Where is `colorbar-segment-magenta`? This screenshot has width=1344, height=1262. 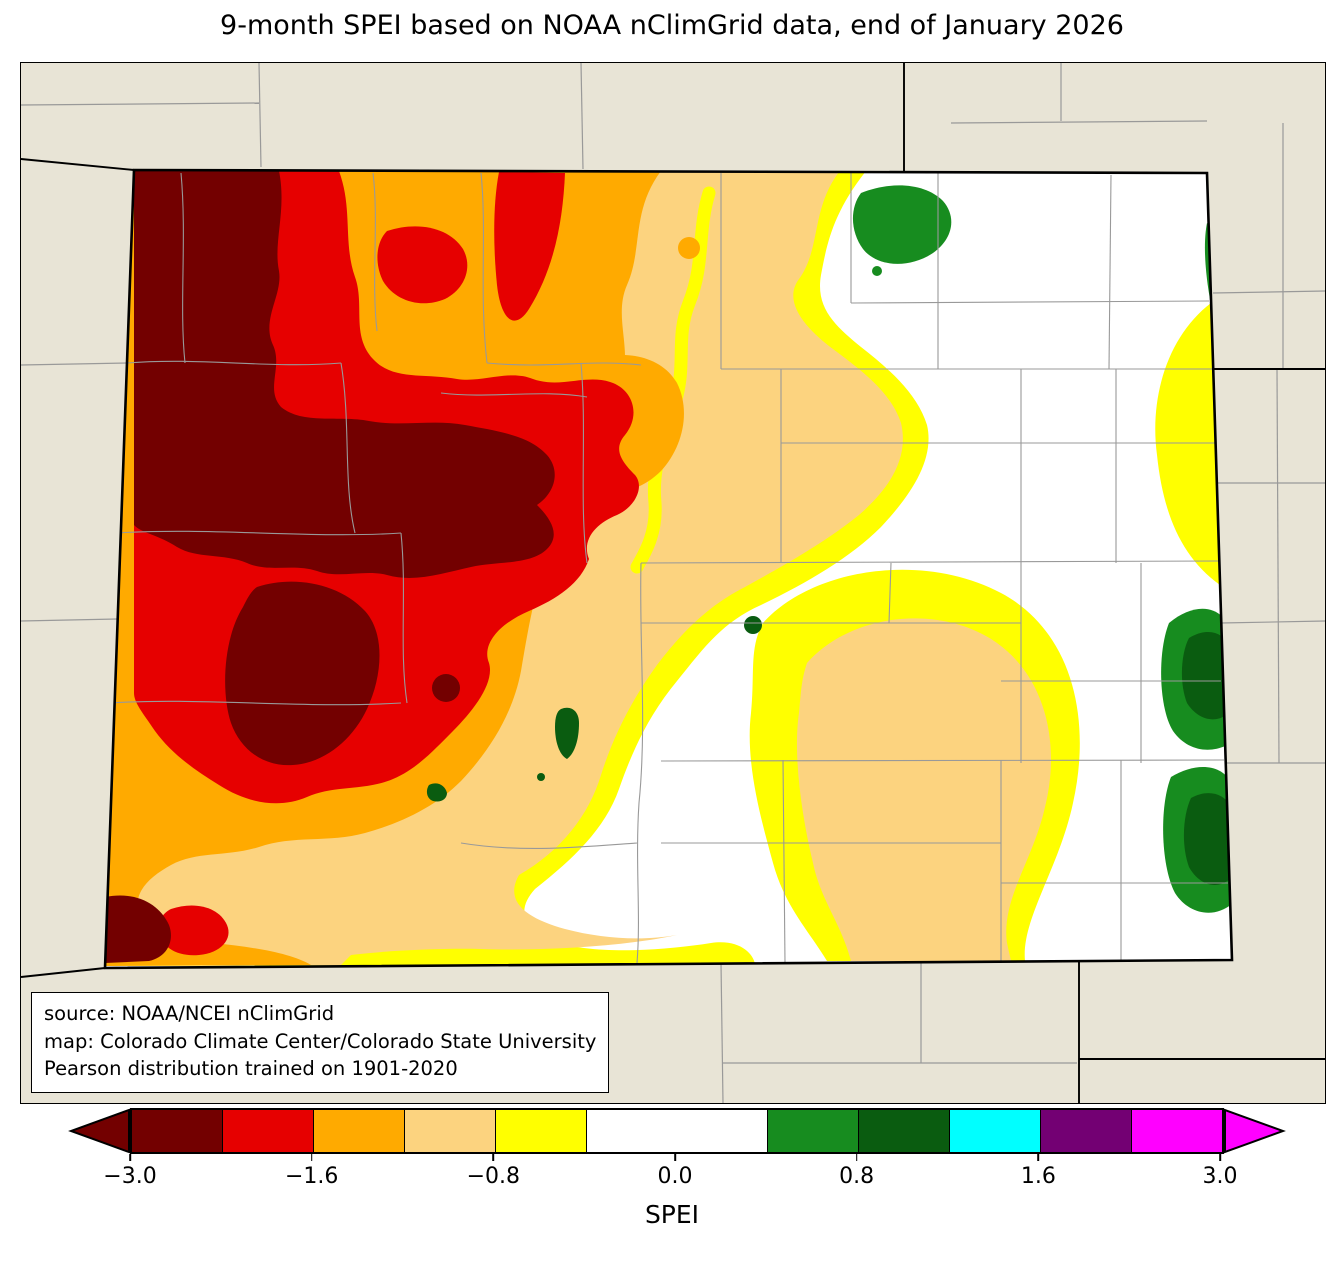 colorbar-segment-magenta is located at coordinates (1177, 1131).